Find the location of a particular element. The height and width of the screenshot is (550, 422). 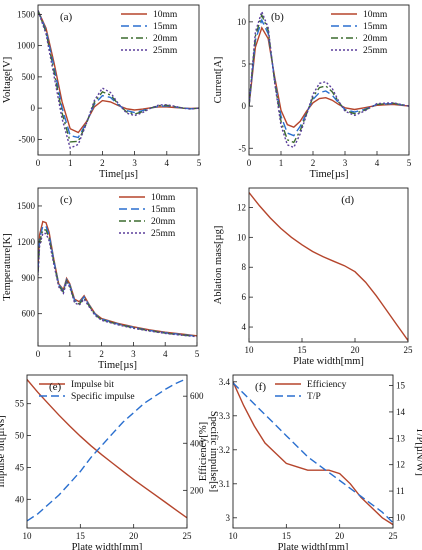

legend-entry: Impulse bit is located at coordinates (92, 385).